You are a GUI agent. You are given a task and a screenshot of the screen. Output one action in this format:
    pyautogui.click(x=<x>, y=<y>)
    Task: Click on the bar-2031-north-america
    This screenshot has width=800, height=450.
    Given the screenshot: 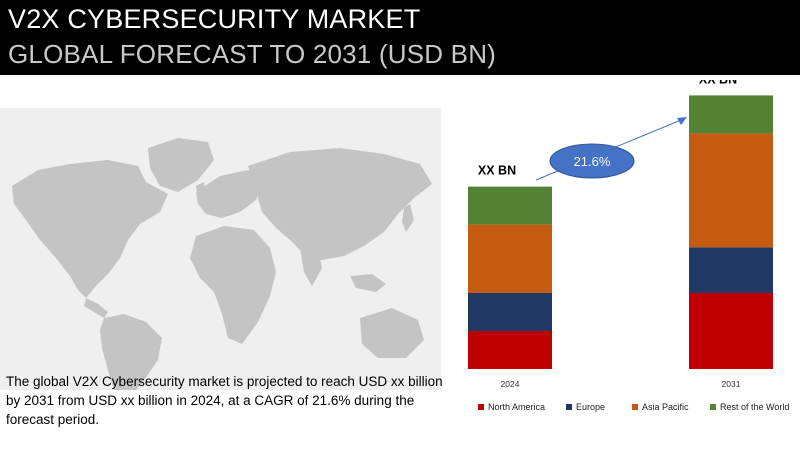 What is the action you would take?
    pyautogui.click(x=731, y=331)
    